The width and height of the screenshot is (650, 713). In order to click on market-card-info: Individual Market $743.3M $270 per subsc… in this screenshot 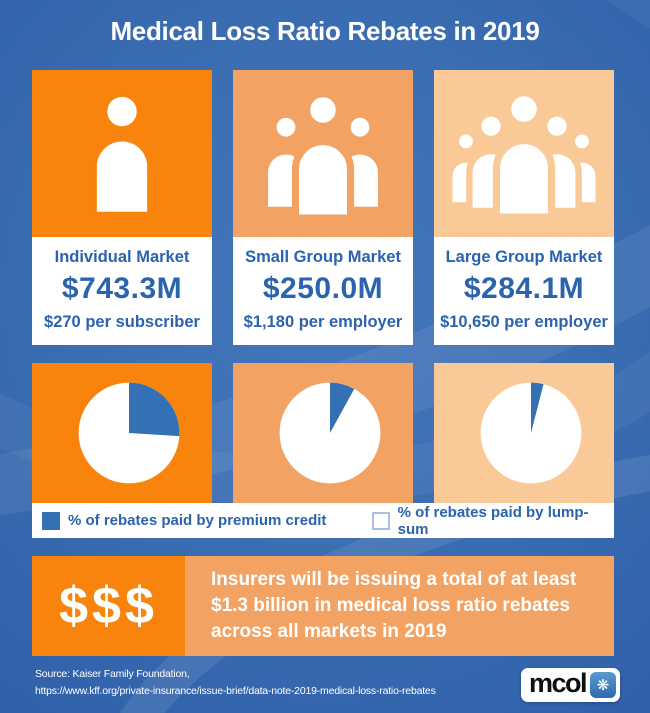, I will do `click(122, 291)`.